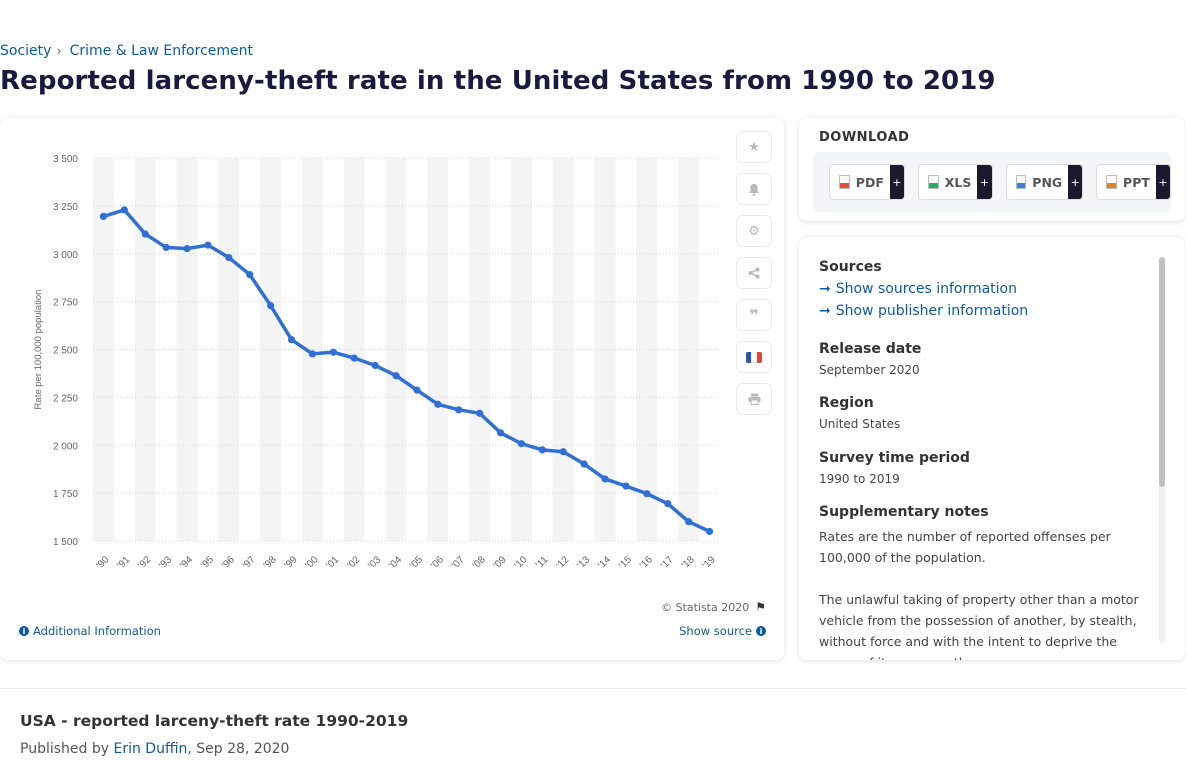 The height and width of the screenshot is (760, 1186). Describe the element at coordinates (97, 631) in the screenshot. I see `additional-information-label: Additional Information` at that location.